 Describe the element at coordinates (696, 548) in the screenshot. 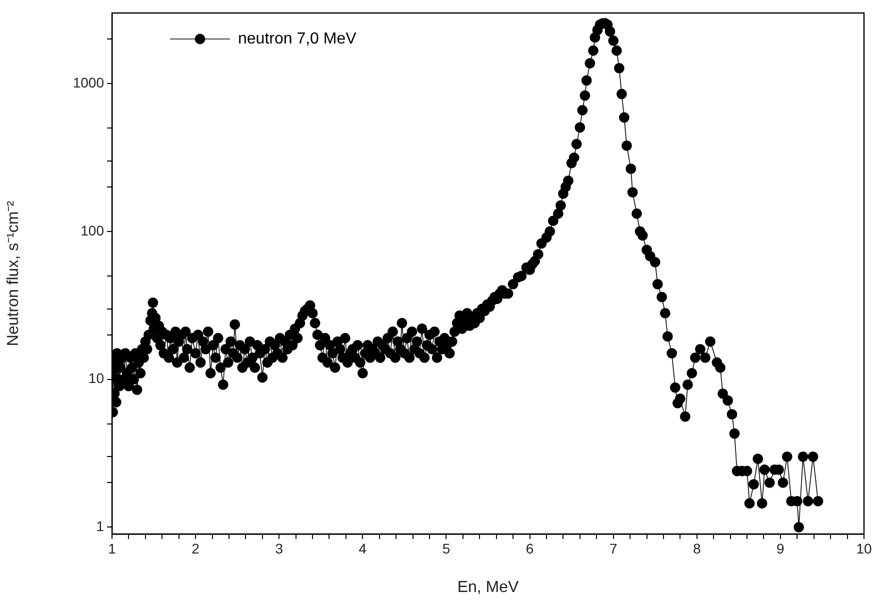

I see `x-tick-label: 8` at that location.